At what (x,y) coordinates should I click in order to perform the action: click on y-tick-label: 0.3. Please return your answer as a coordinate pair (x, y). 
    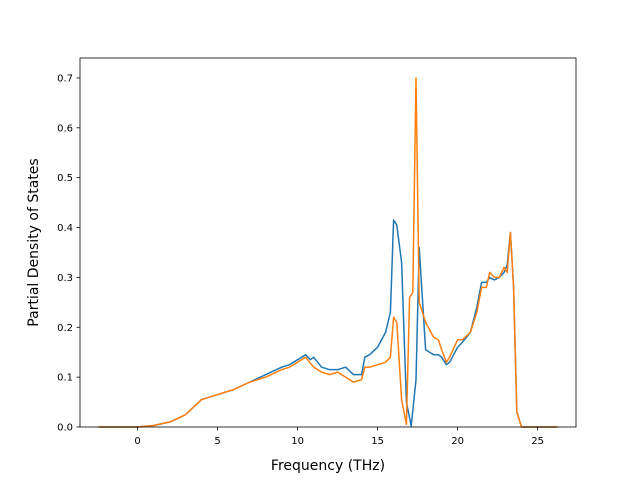
    Looking at the image, I should click on (65, 278).